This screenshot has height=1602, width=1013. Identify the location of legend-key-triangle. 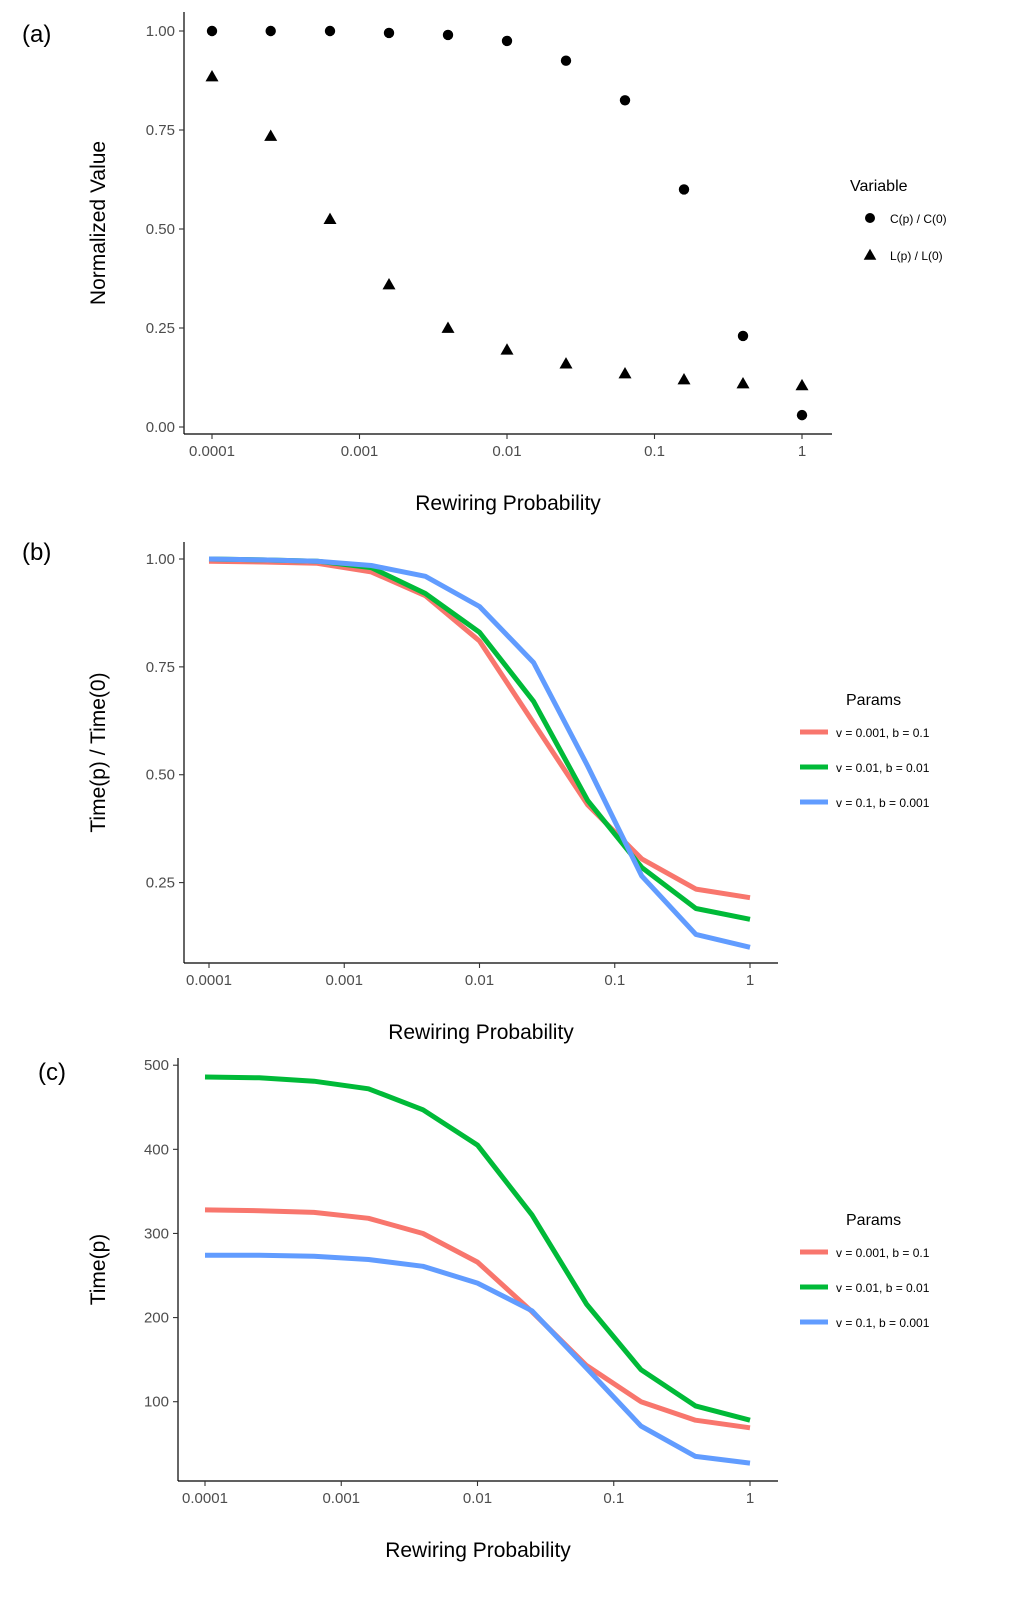
(870, 254).